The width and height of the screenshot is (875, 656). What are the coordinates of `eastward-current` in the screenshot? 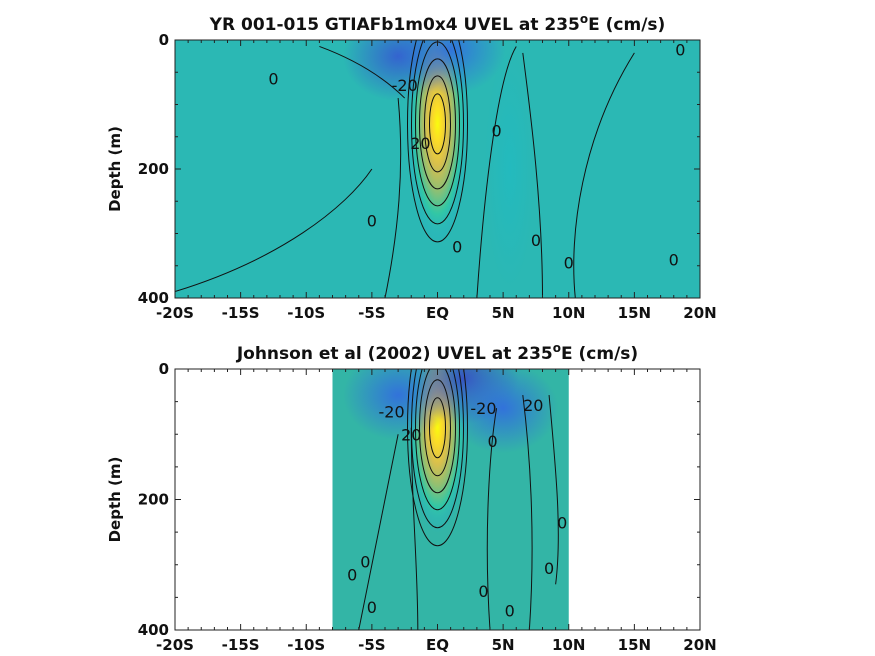 It's located at (509, 169).